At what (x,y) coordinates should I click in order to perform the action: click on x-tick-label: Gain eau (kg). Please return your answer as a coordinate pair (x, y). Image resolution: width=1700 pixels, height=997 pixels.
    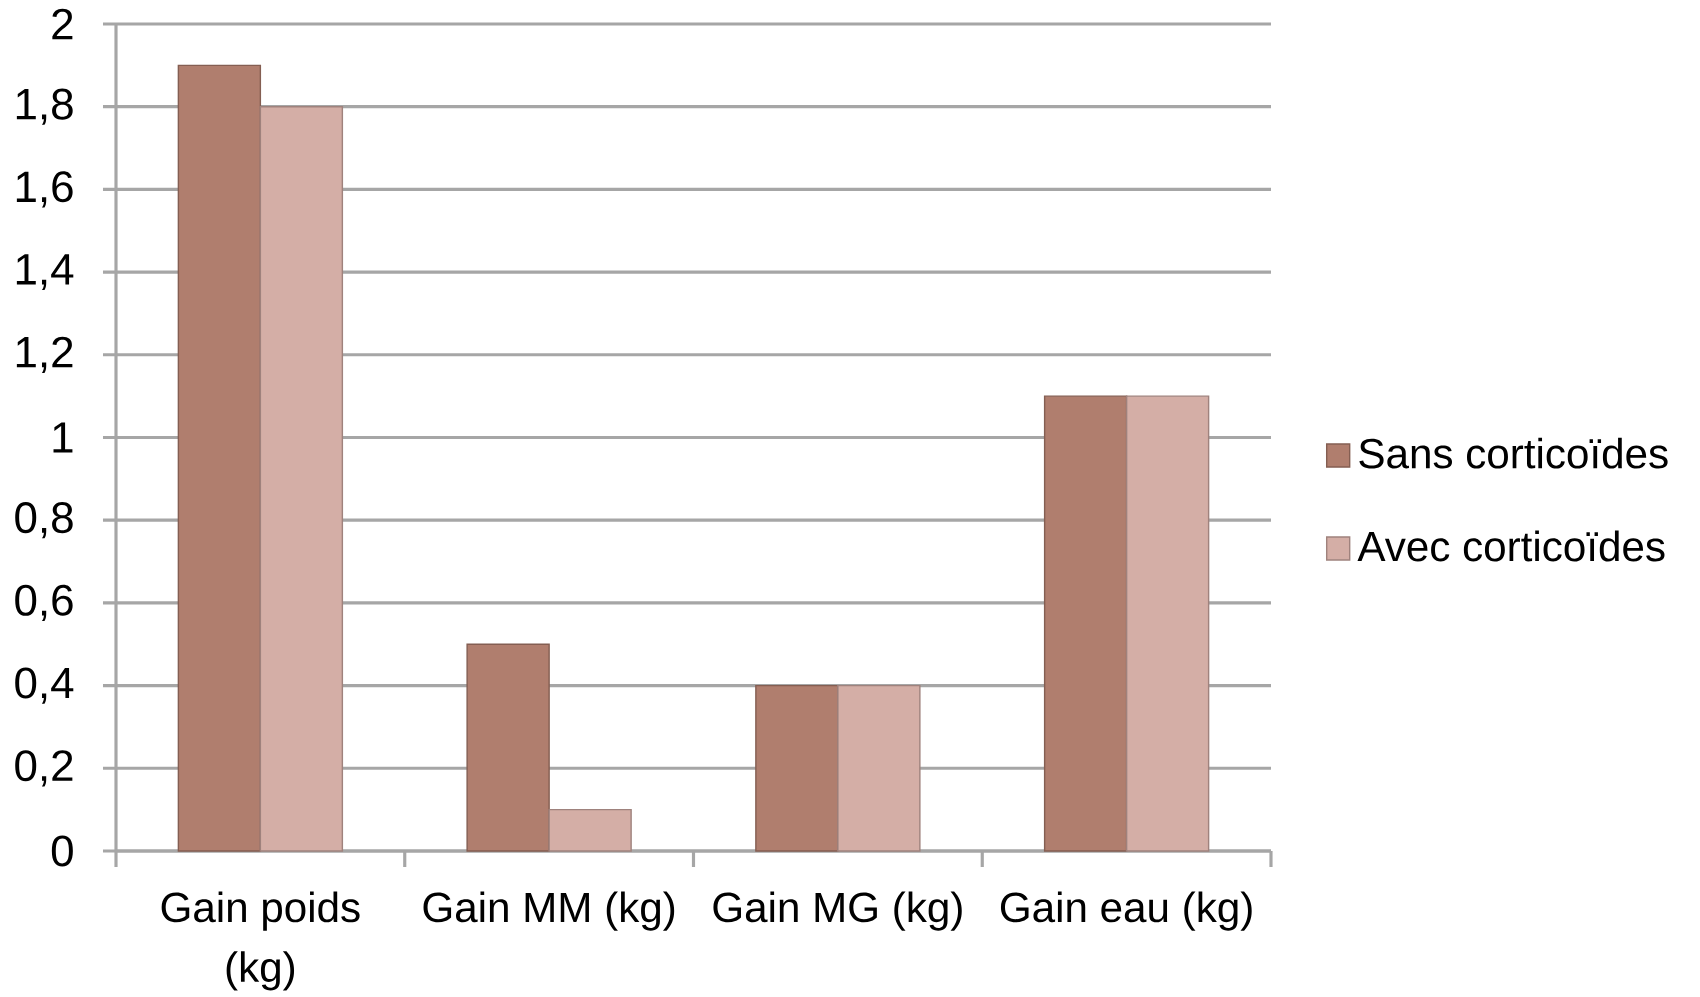
    Looking at the image, I should click on (1126, 911).